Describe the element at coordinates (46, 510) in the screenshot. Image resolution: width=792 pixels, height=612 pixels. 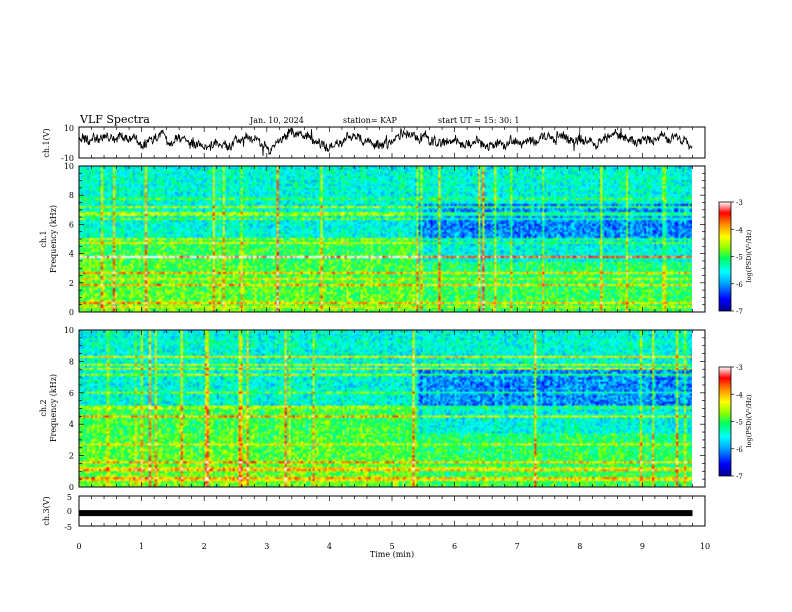
I see `ch3-waveform-ylabel: ch.3(V)` at that location.